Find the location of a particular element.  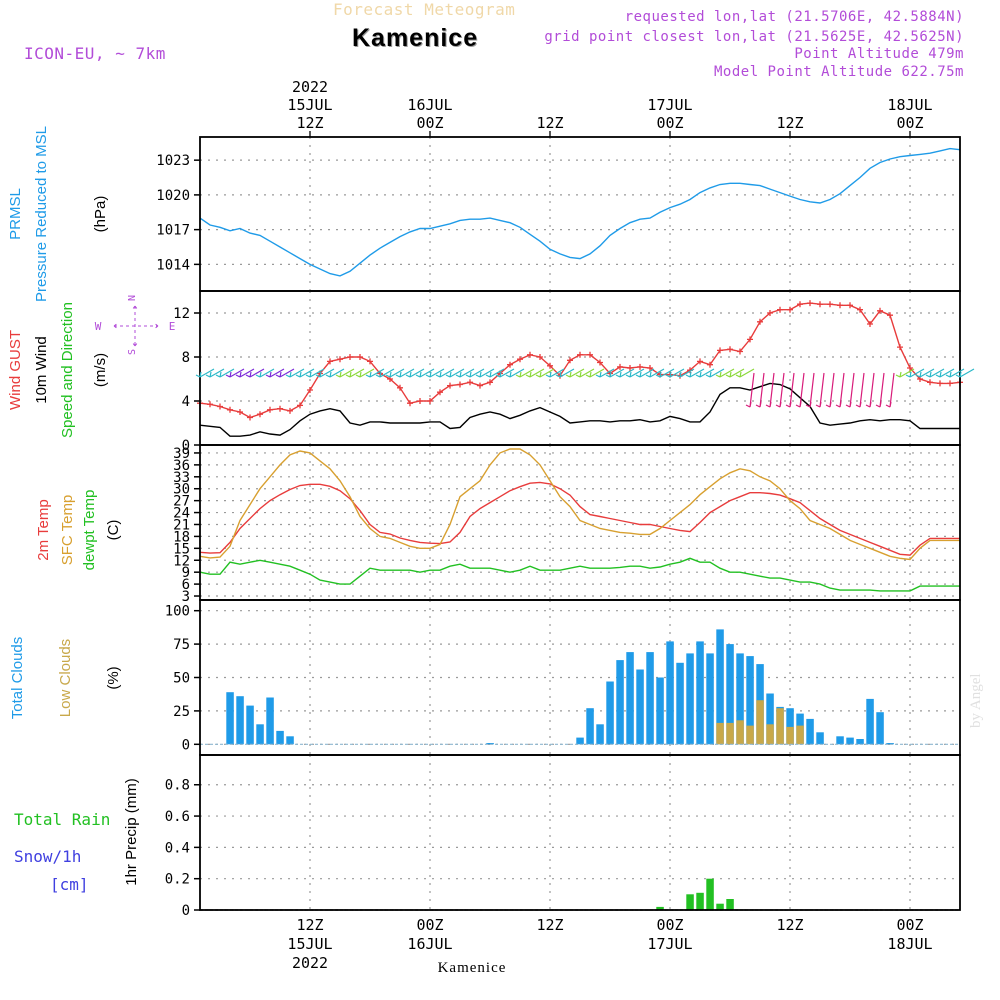

precipitation-ytick-label: 0 is located at coordinates (186, 911).